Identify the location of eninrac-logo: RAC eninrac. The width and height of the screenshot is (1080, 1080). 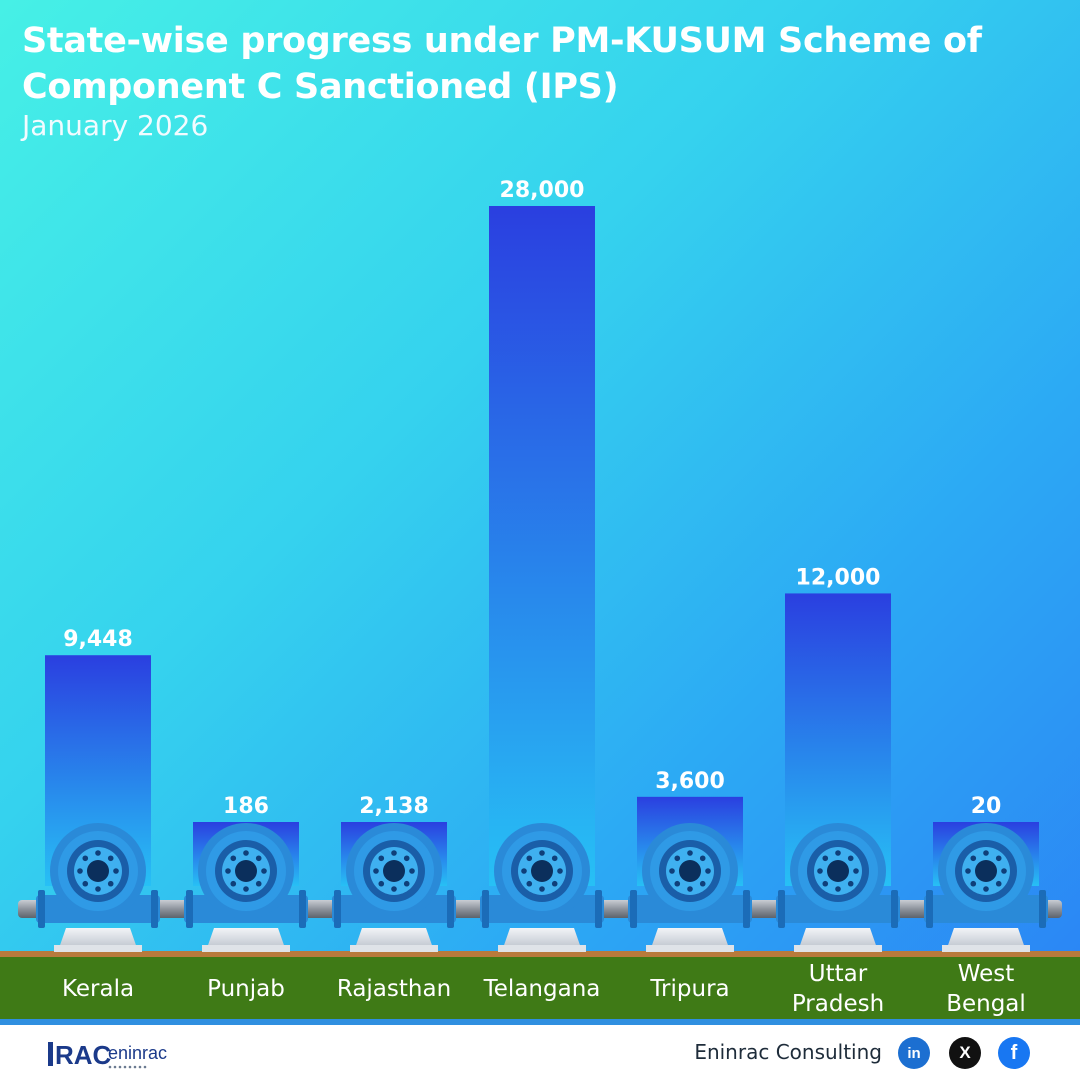
(107, 1055).